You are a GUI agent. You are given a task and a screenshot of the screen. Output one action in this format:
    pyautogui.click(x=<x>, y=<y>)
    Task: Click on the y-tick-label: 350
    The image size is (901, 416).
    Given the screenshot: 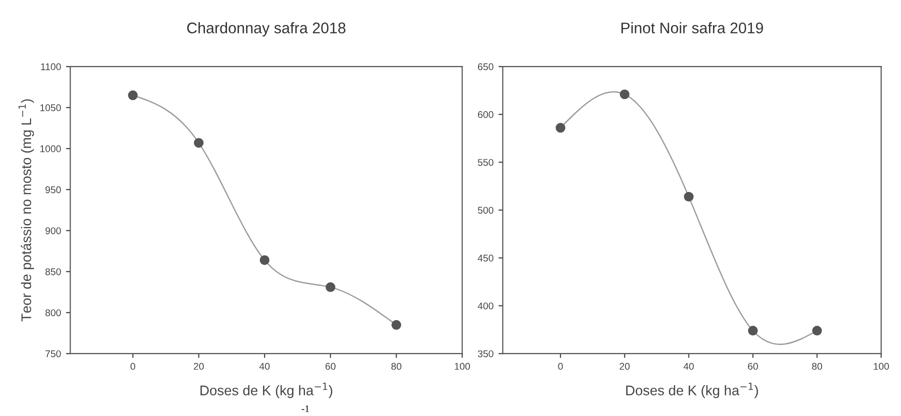 What is the action you would take?
    pyautogui.click(x=486, y=354)
    